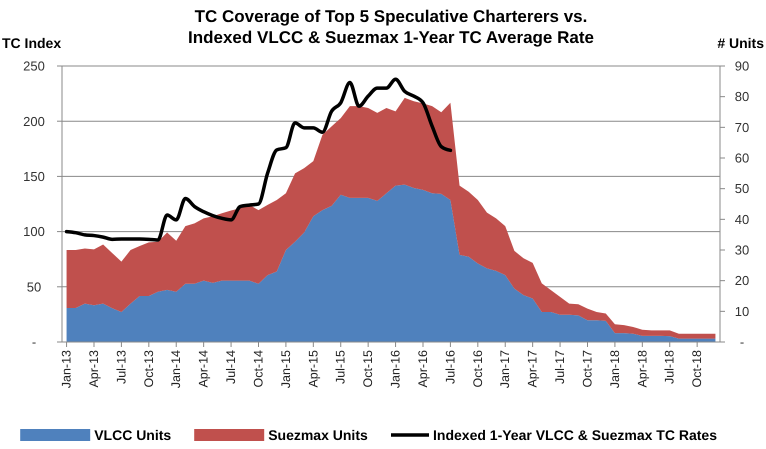 Image resolution: width=766 pixels, height=449 pixels. I want to click on y-tick-label: 250, so click(34, 66).